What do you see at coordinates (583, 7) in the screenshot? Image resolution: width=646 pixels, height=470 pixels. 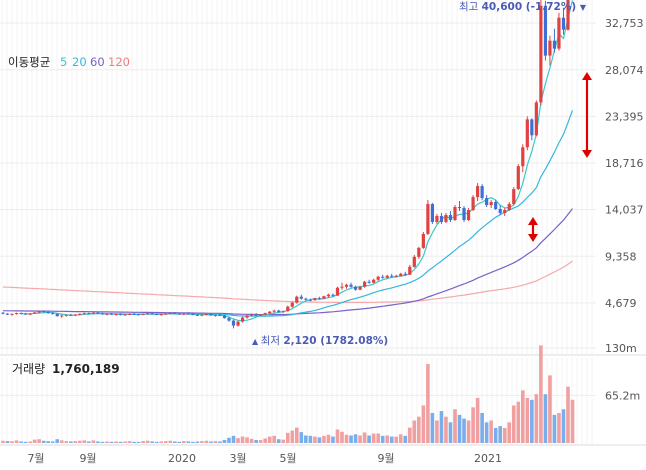 I see `high-marker-icon: ▼` at bounding box center [583, 7].